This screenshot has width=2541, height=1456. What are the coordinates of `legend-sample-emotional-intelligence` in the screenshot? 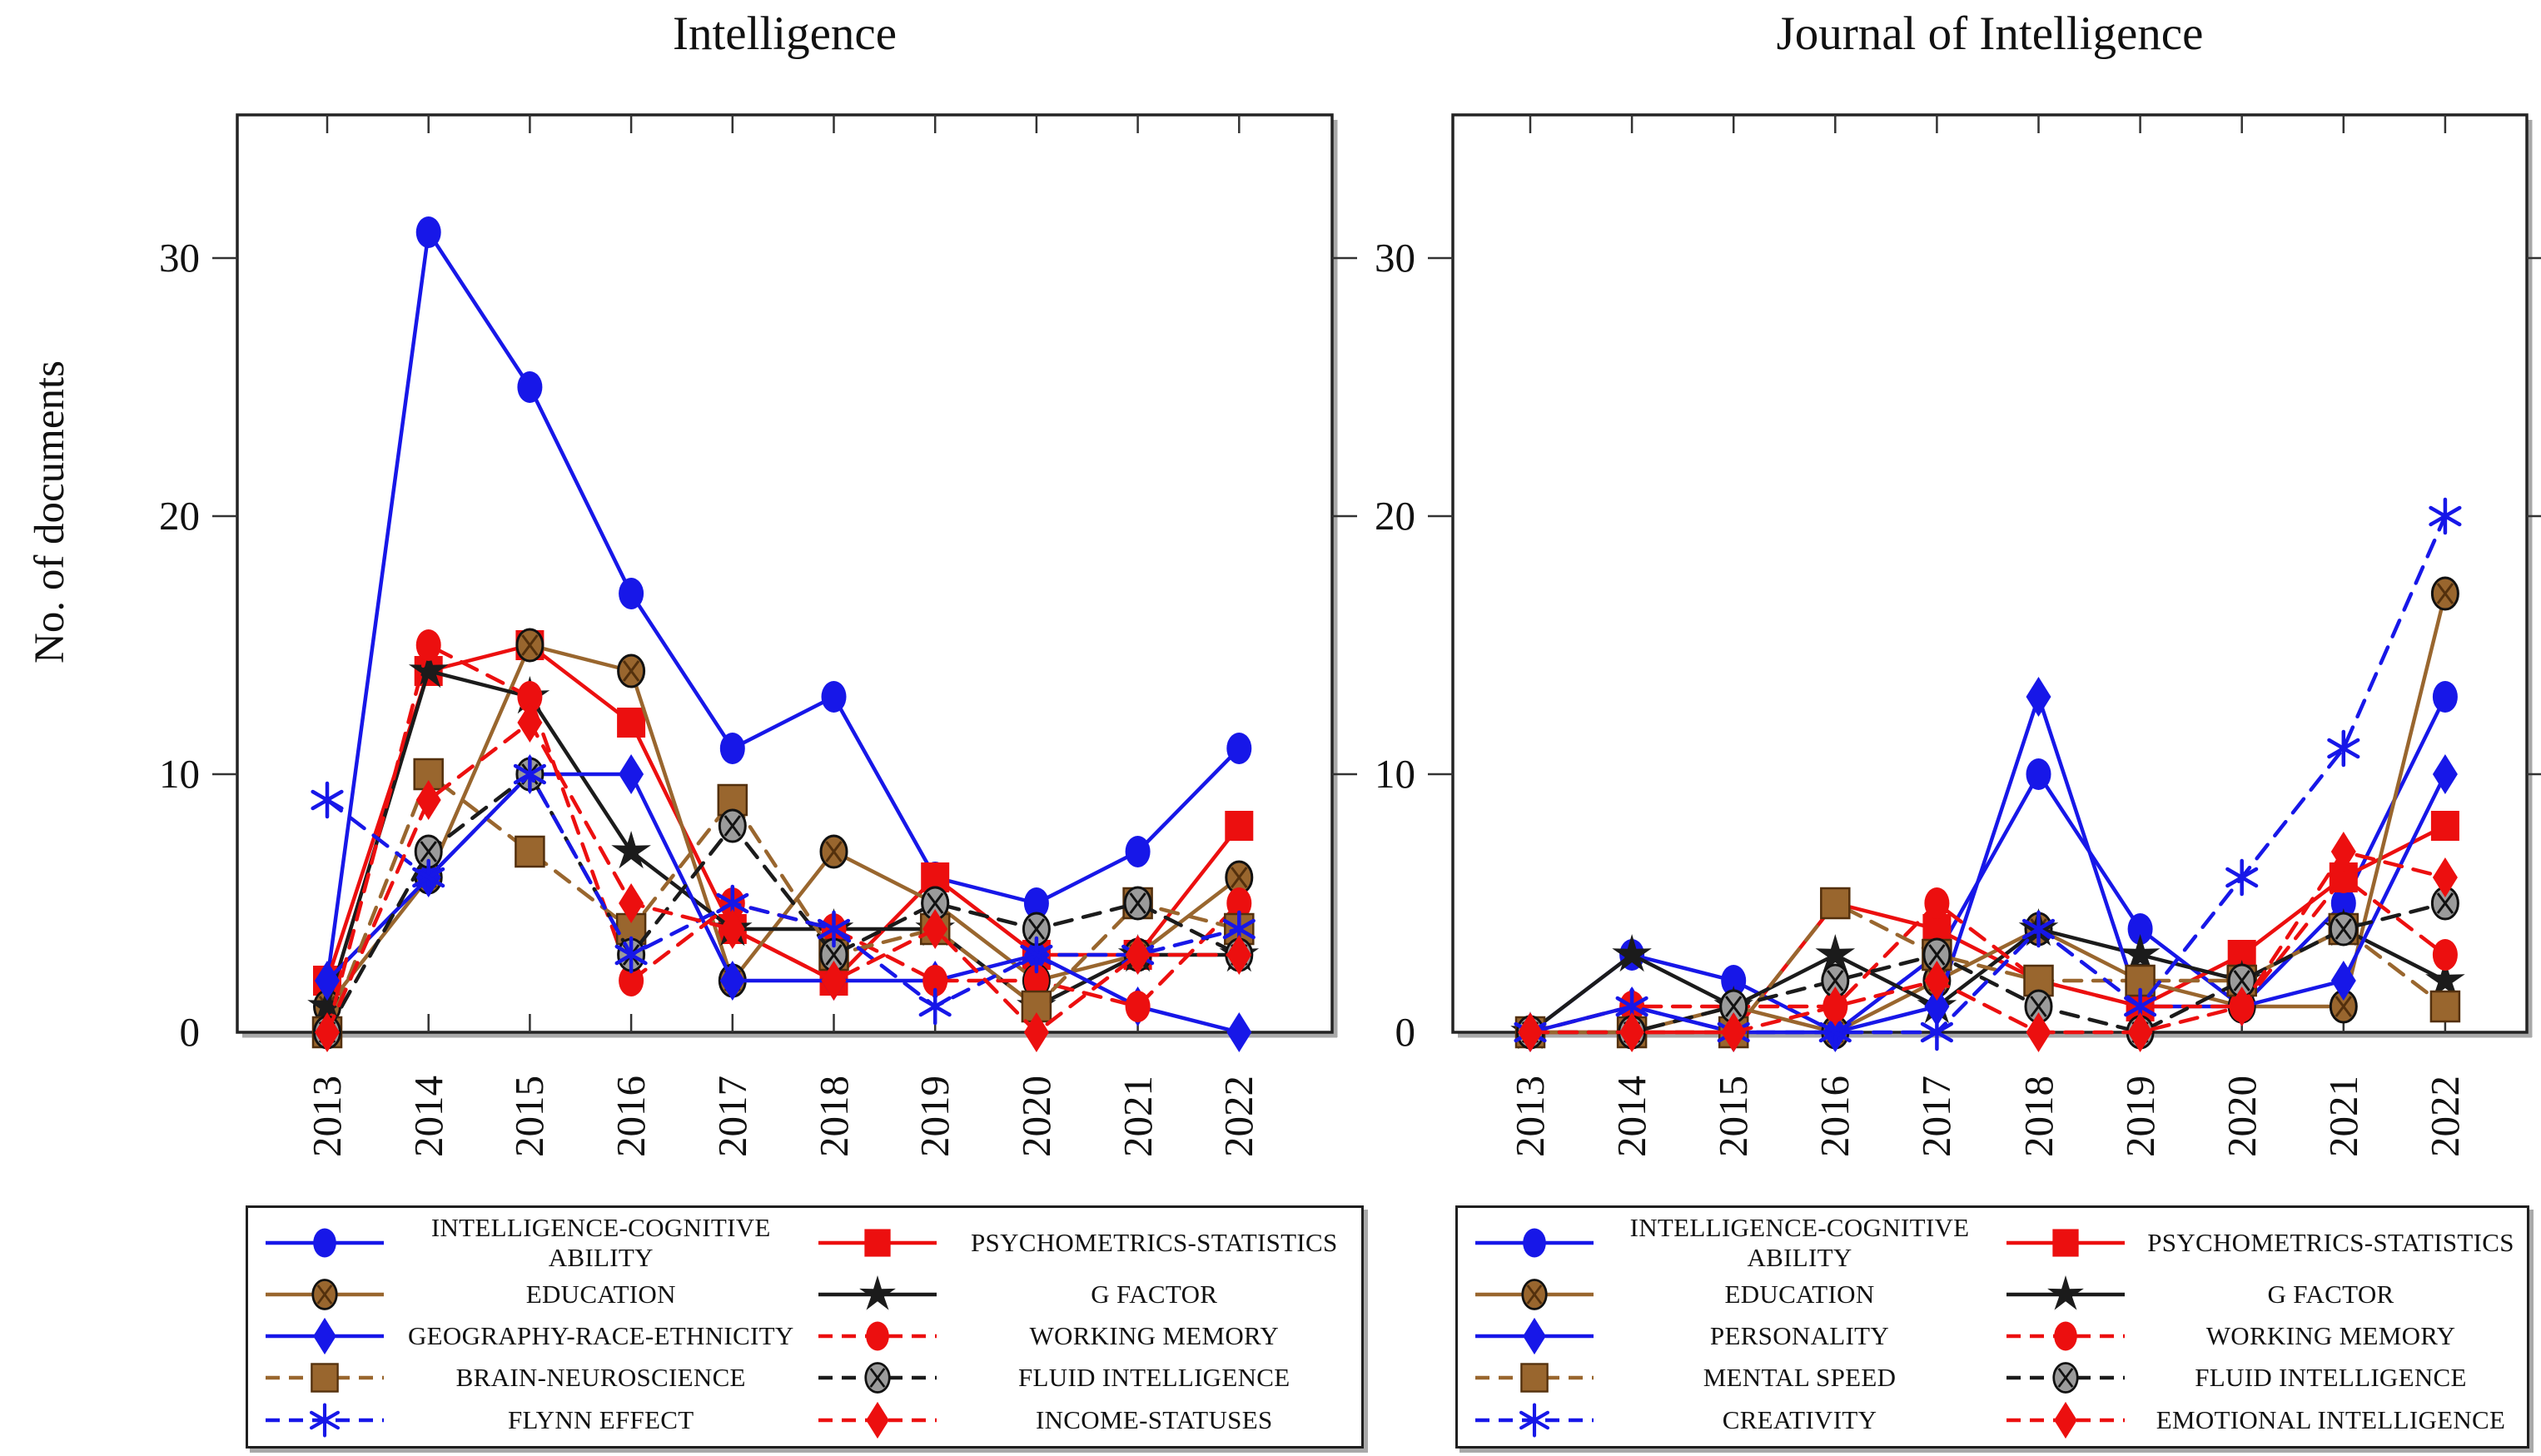 It's located at (2065, 1420).